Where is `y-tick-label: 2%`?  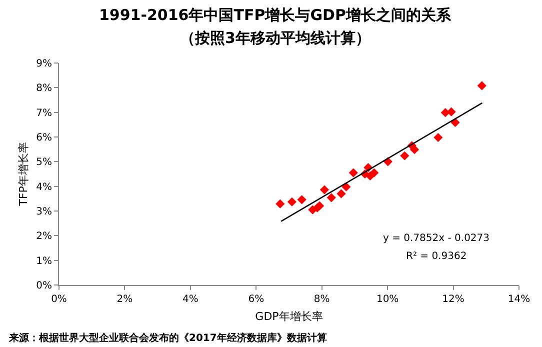 y-tick-label: 2% is located at coordinates (44, 236).